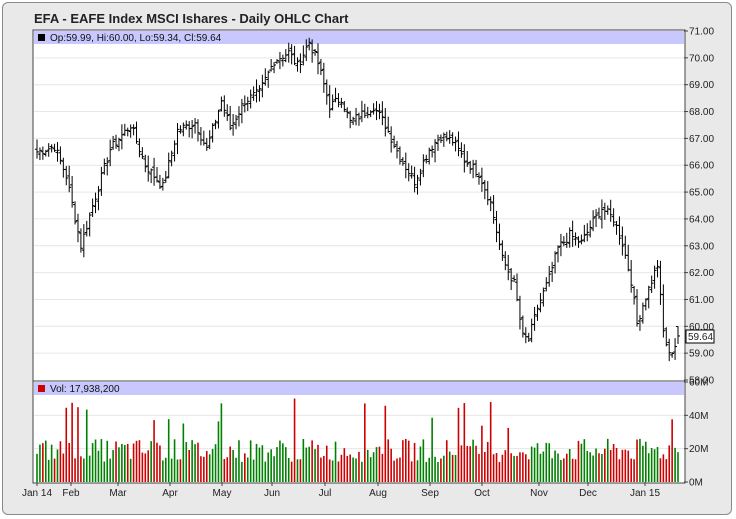 Image resolution: width=736 pixels, height=519 pixels. What do you see at coordinates (698, 416) in the screenshot?
I see `volume-tick-label: 40M` at bounding box center [698, 416].